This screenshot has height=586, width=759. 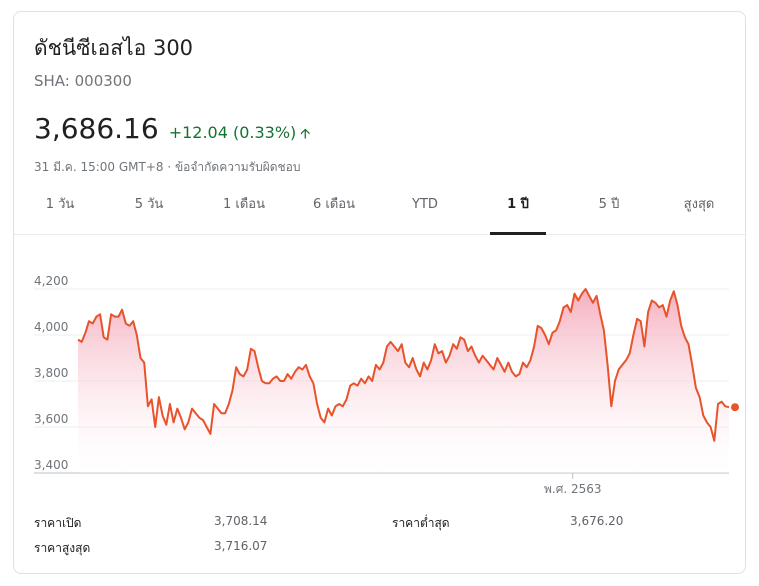 What do you see at coordinates (573, 489) in the screenshot?
I see `x-tick-label: พ.ศ. 2563` at bounding box center [573, 489].